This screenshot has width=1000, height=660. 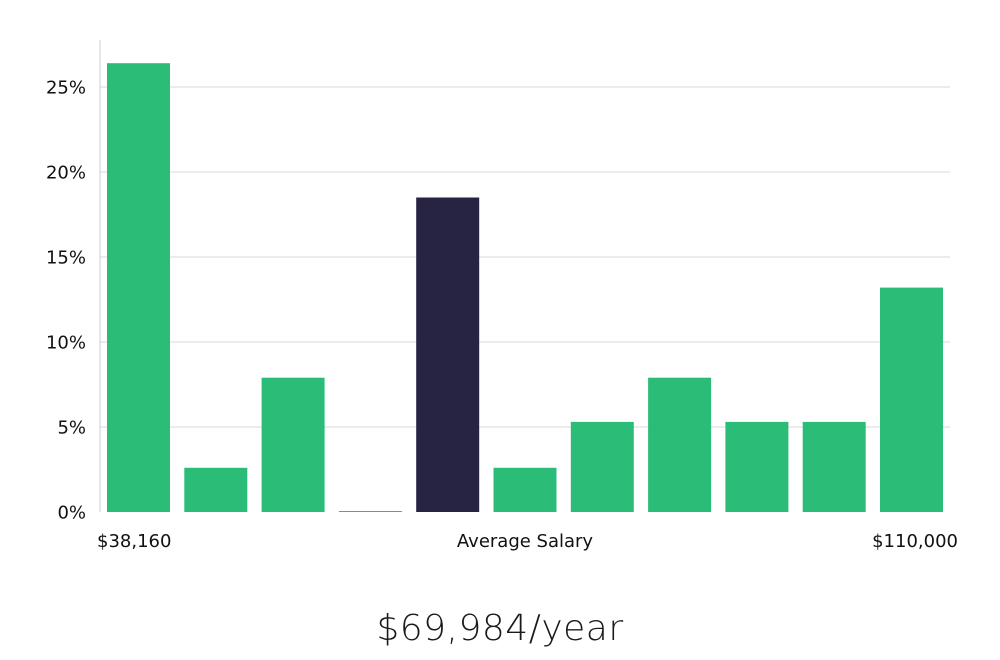 What do you see at coordinates (500, 628) in the screenshot?
I see `average-salary-value: $69,984/year` at bounding box center [500, 628].